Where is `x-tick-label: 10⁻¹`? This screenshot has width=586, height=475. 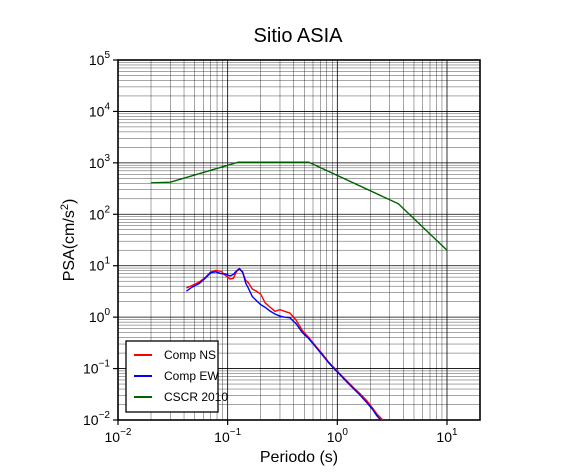 x-tick-label: 10⁻¹ is located at coordinates (227, 436).